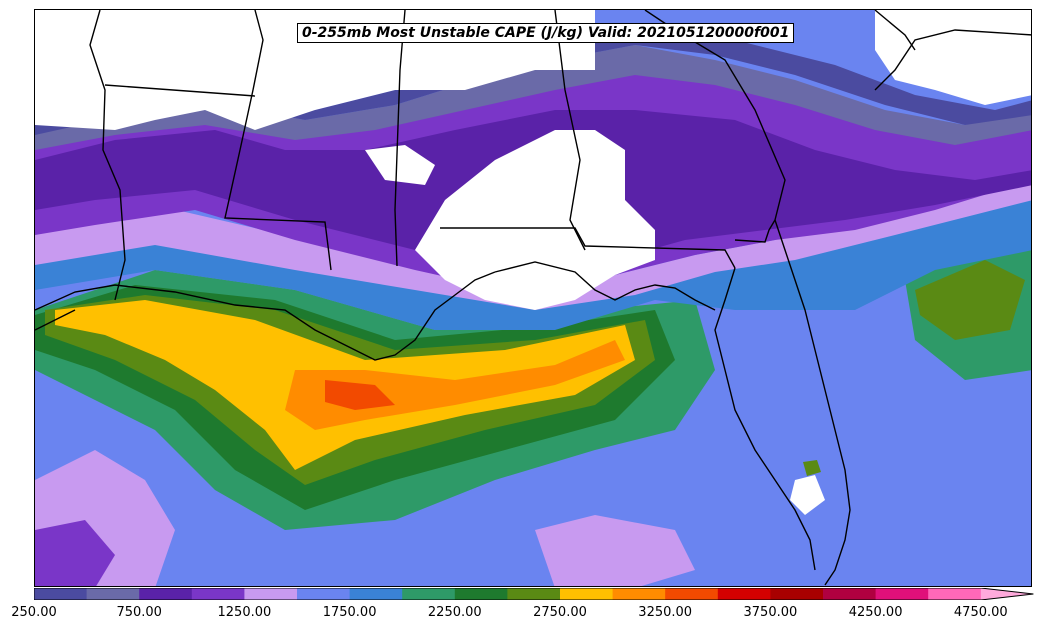 This screenshot has width=1042, height=633. I want to click on colorbar-tick-label: 4750.00, so click(980, 612).